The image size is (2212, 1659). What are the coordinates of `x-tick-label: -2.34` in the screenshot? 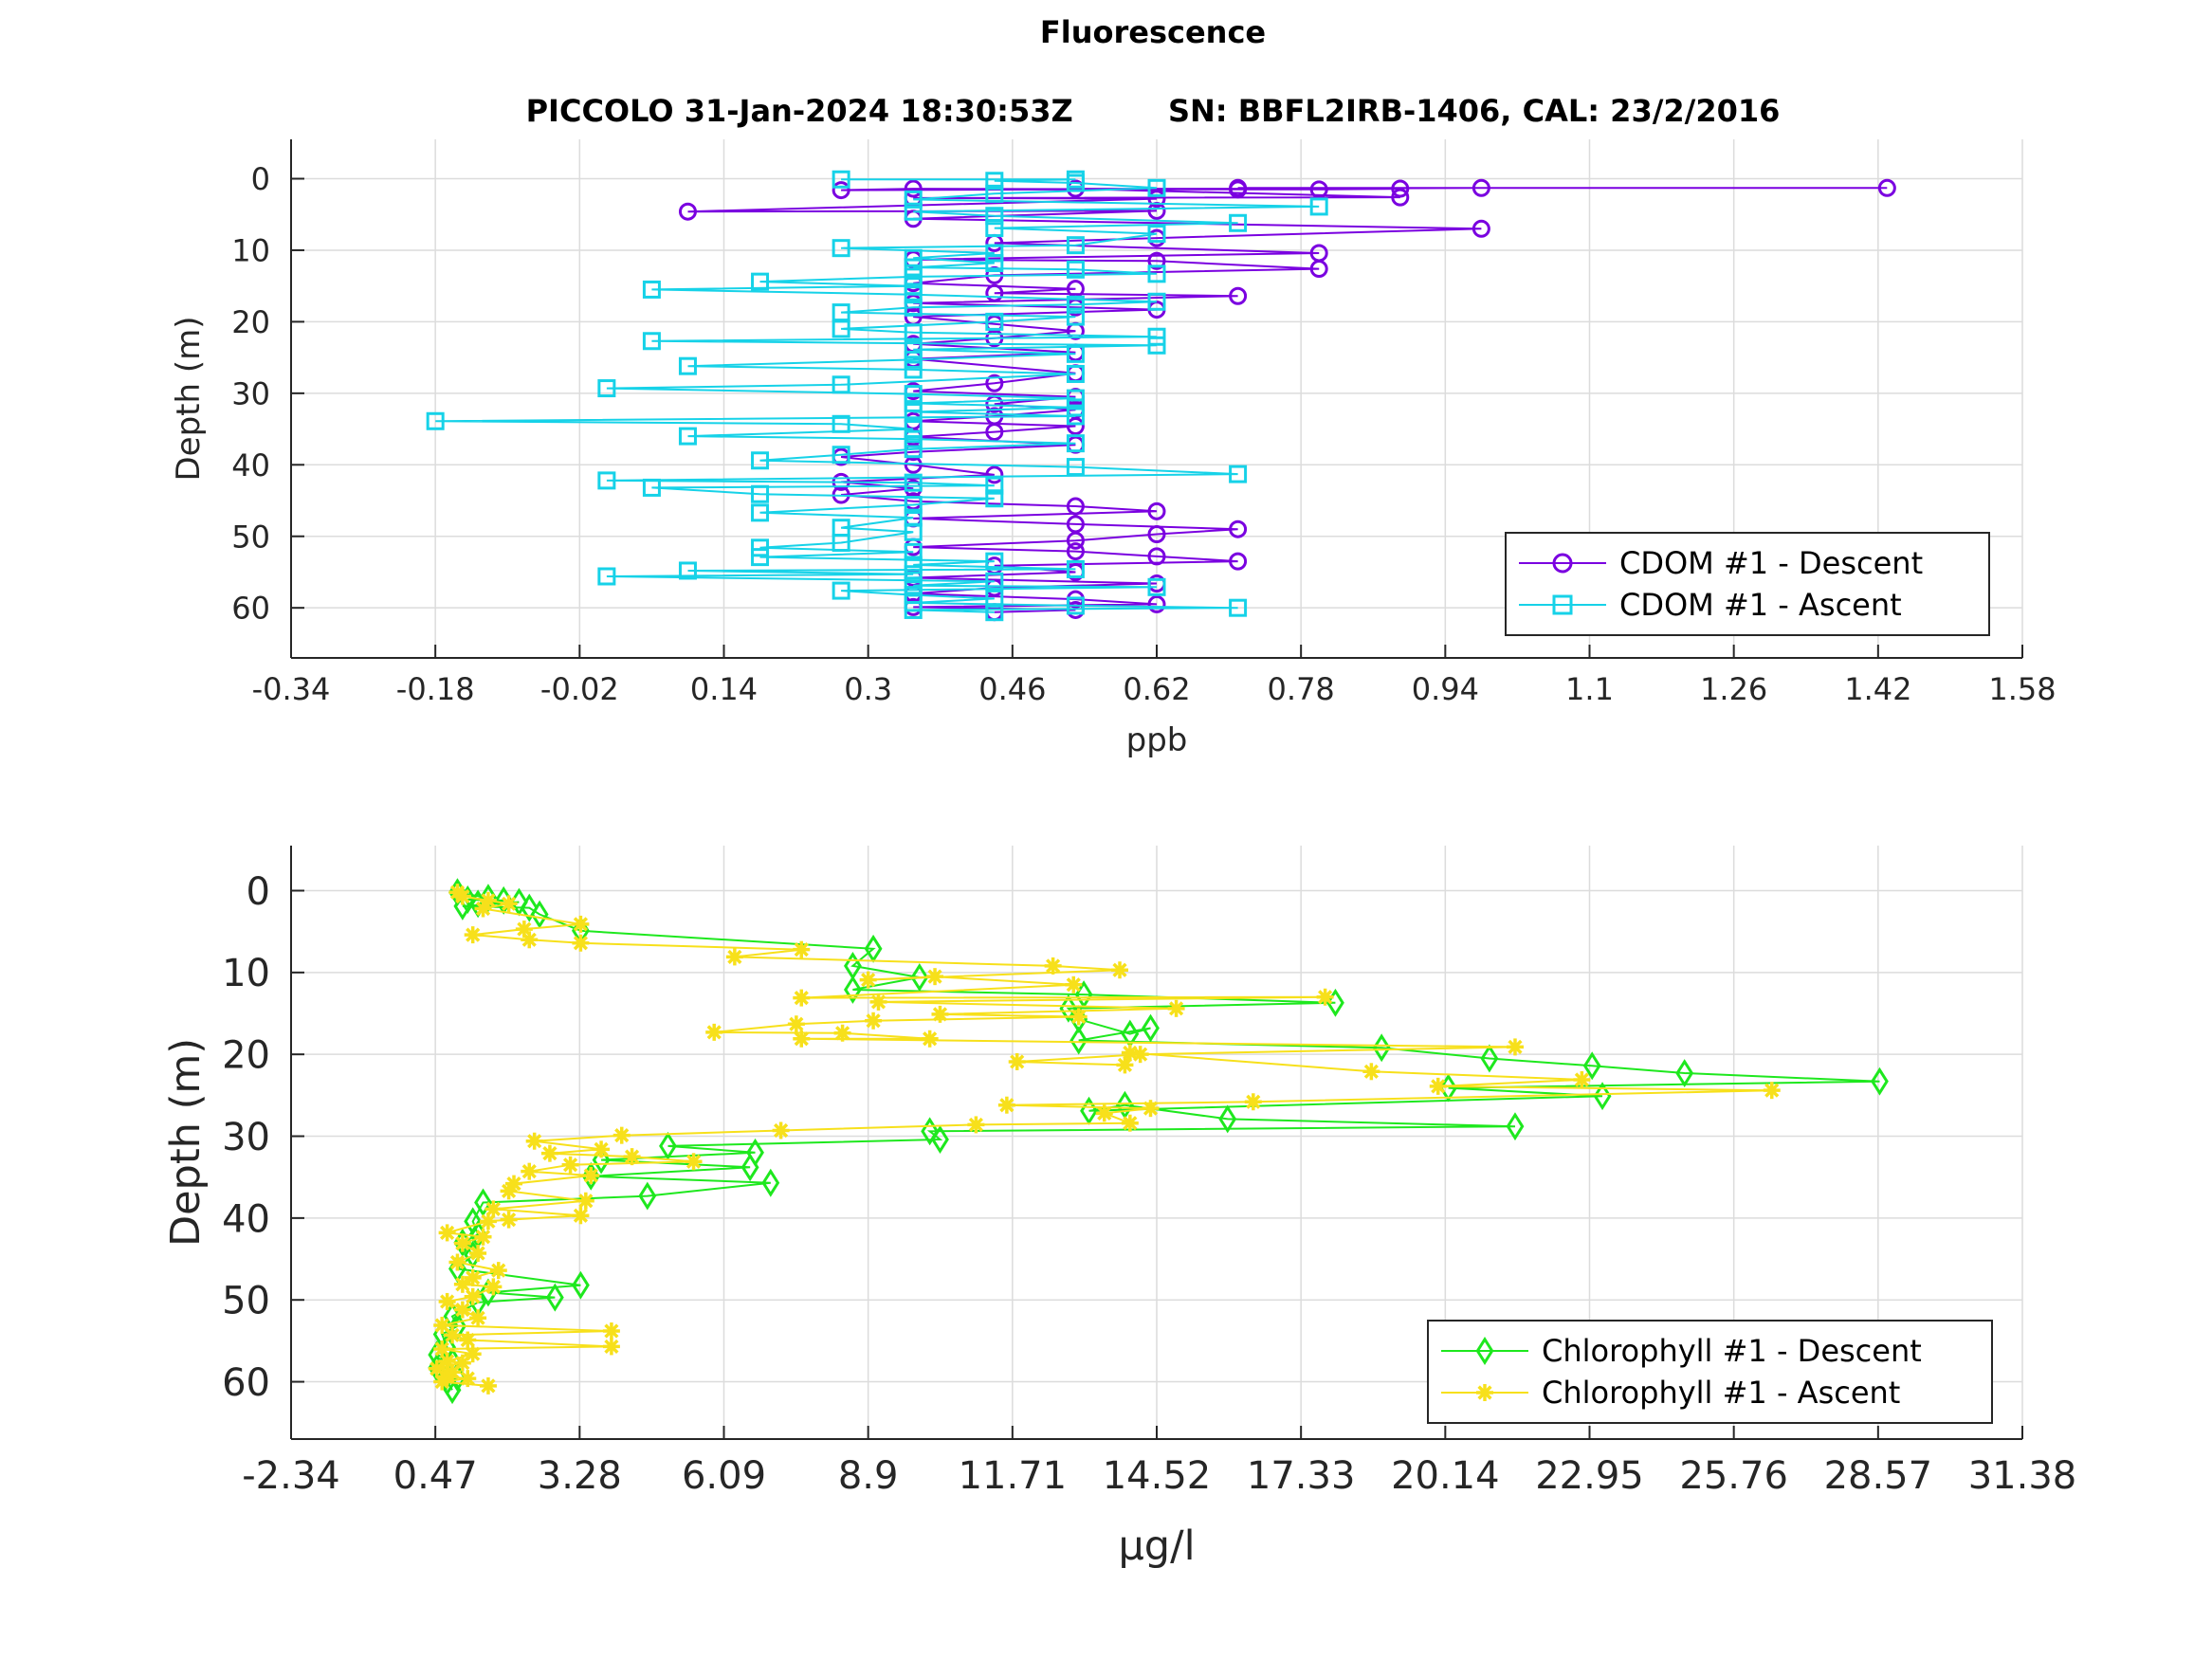 It's located at (291, 1476).